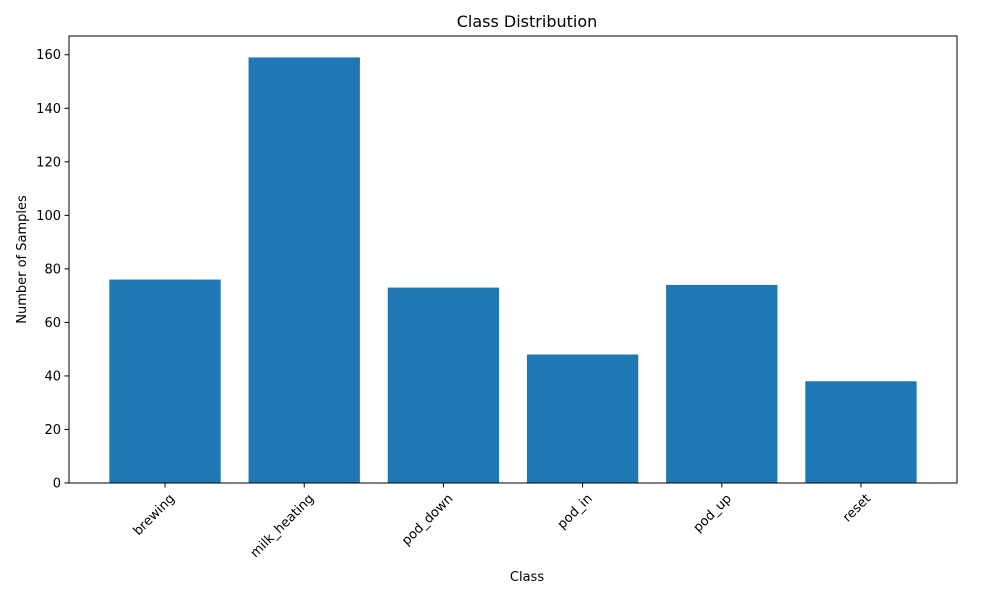  Describe the element at coordinates (48, 216) in the screenshot. I see `y-tick-label: 100` at that location.